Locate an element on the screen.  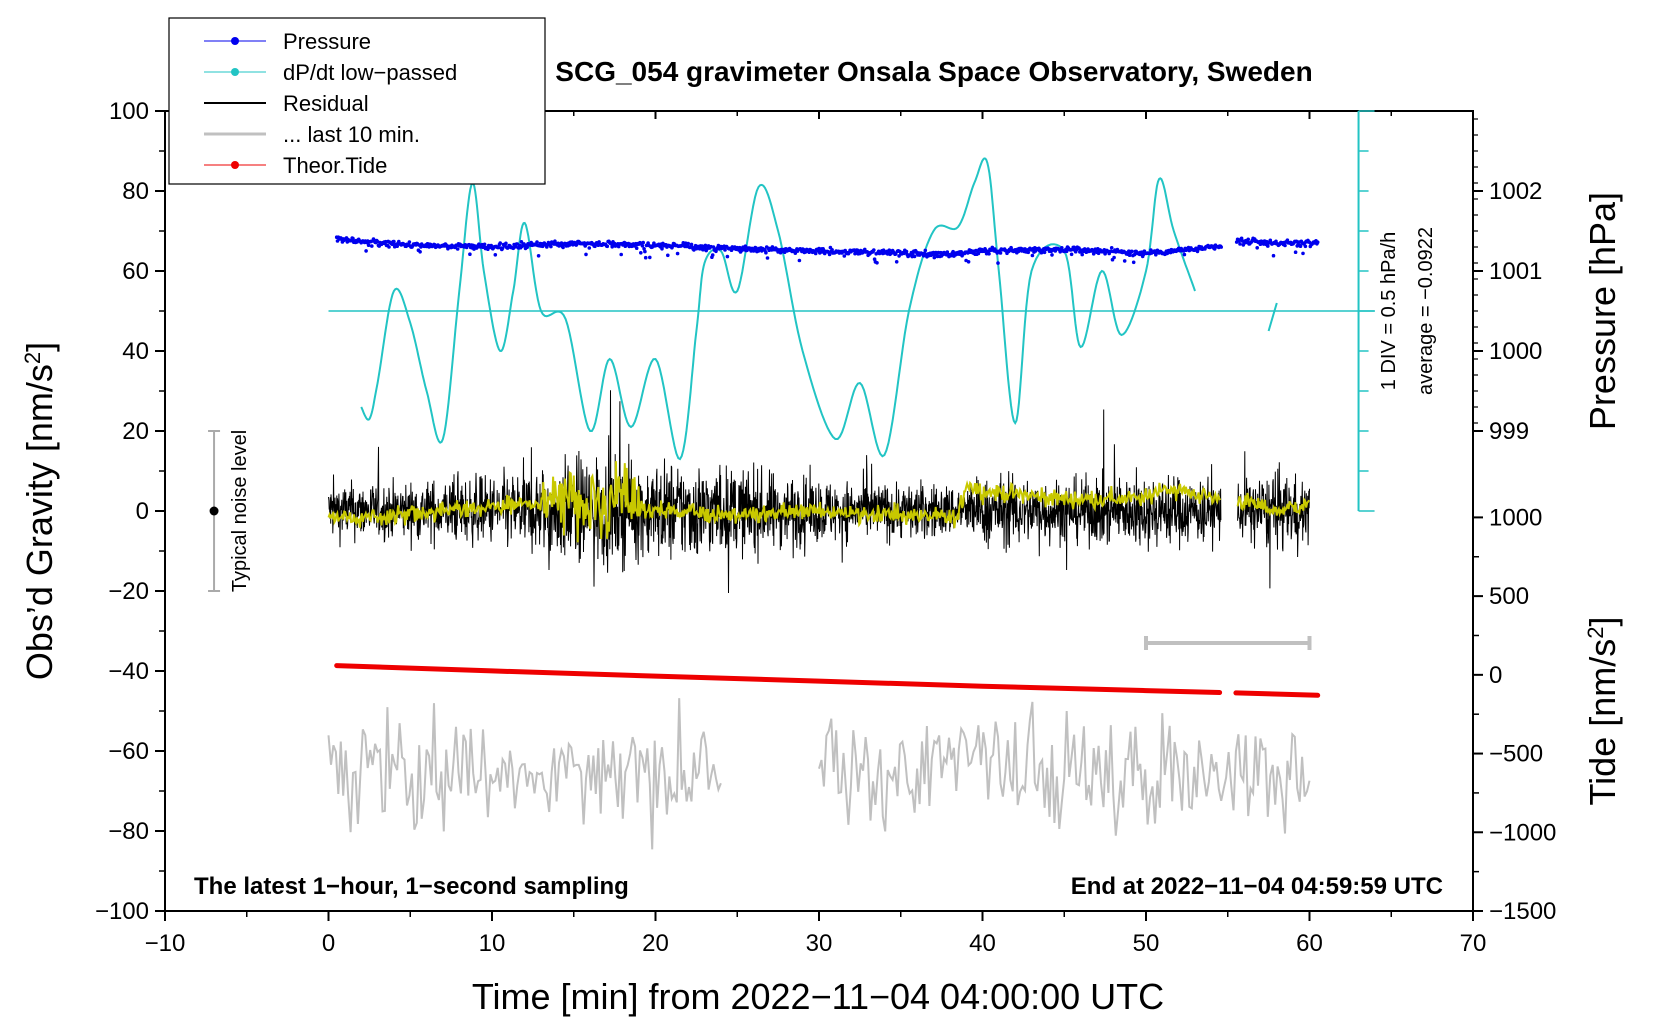
pressure-tick-label: 1000 is located at coordinates (1515, 351).